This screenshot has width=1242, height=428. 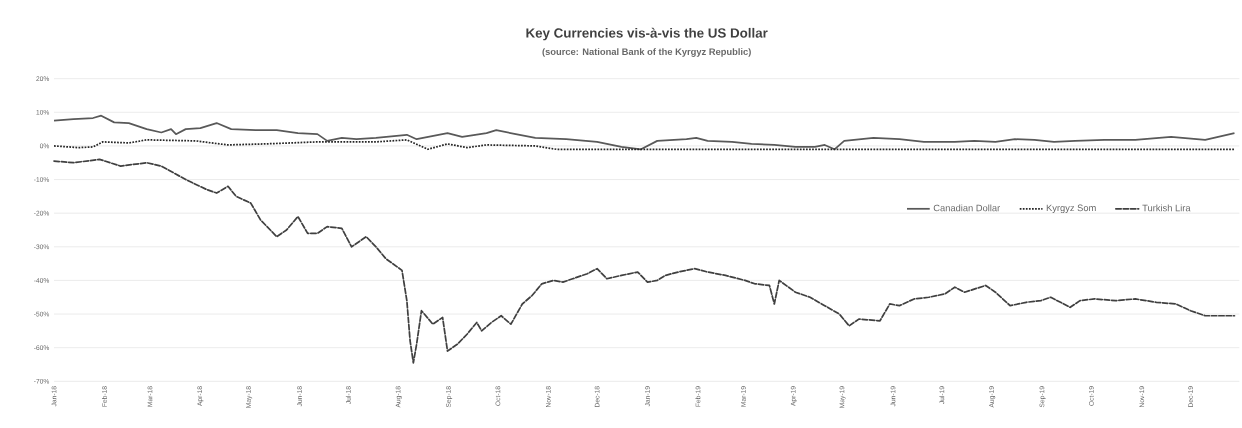 What do you see at coordinates (647, 34) in the screenshot?
I see `chart-title: Key Currencies vis-à-vis the US Dollar` at bounding box center [647, 34].